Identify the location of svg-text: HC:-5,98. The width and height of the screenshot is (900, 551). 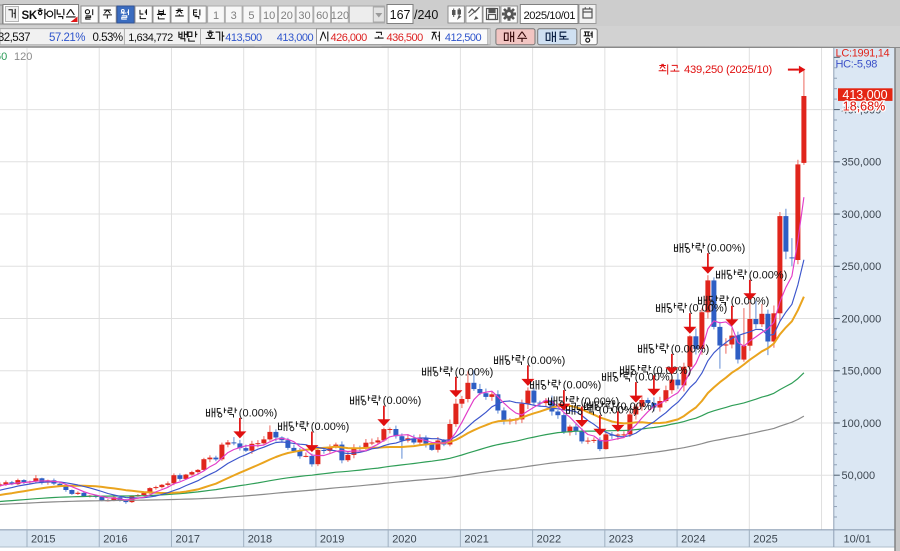
(857, 65).